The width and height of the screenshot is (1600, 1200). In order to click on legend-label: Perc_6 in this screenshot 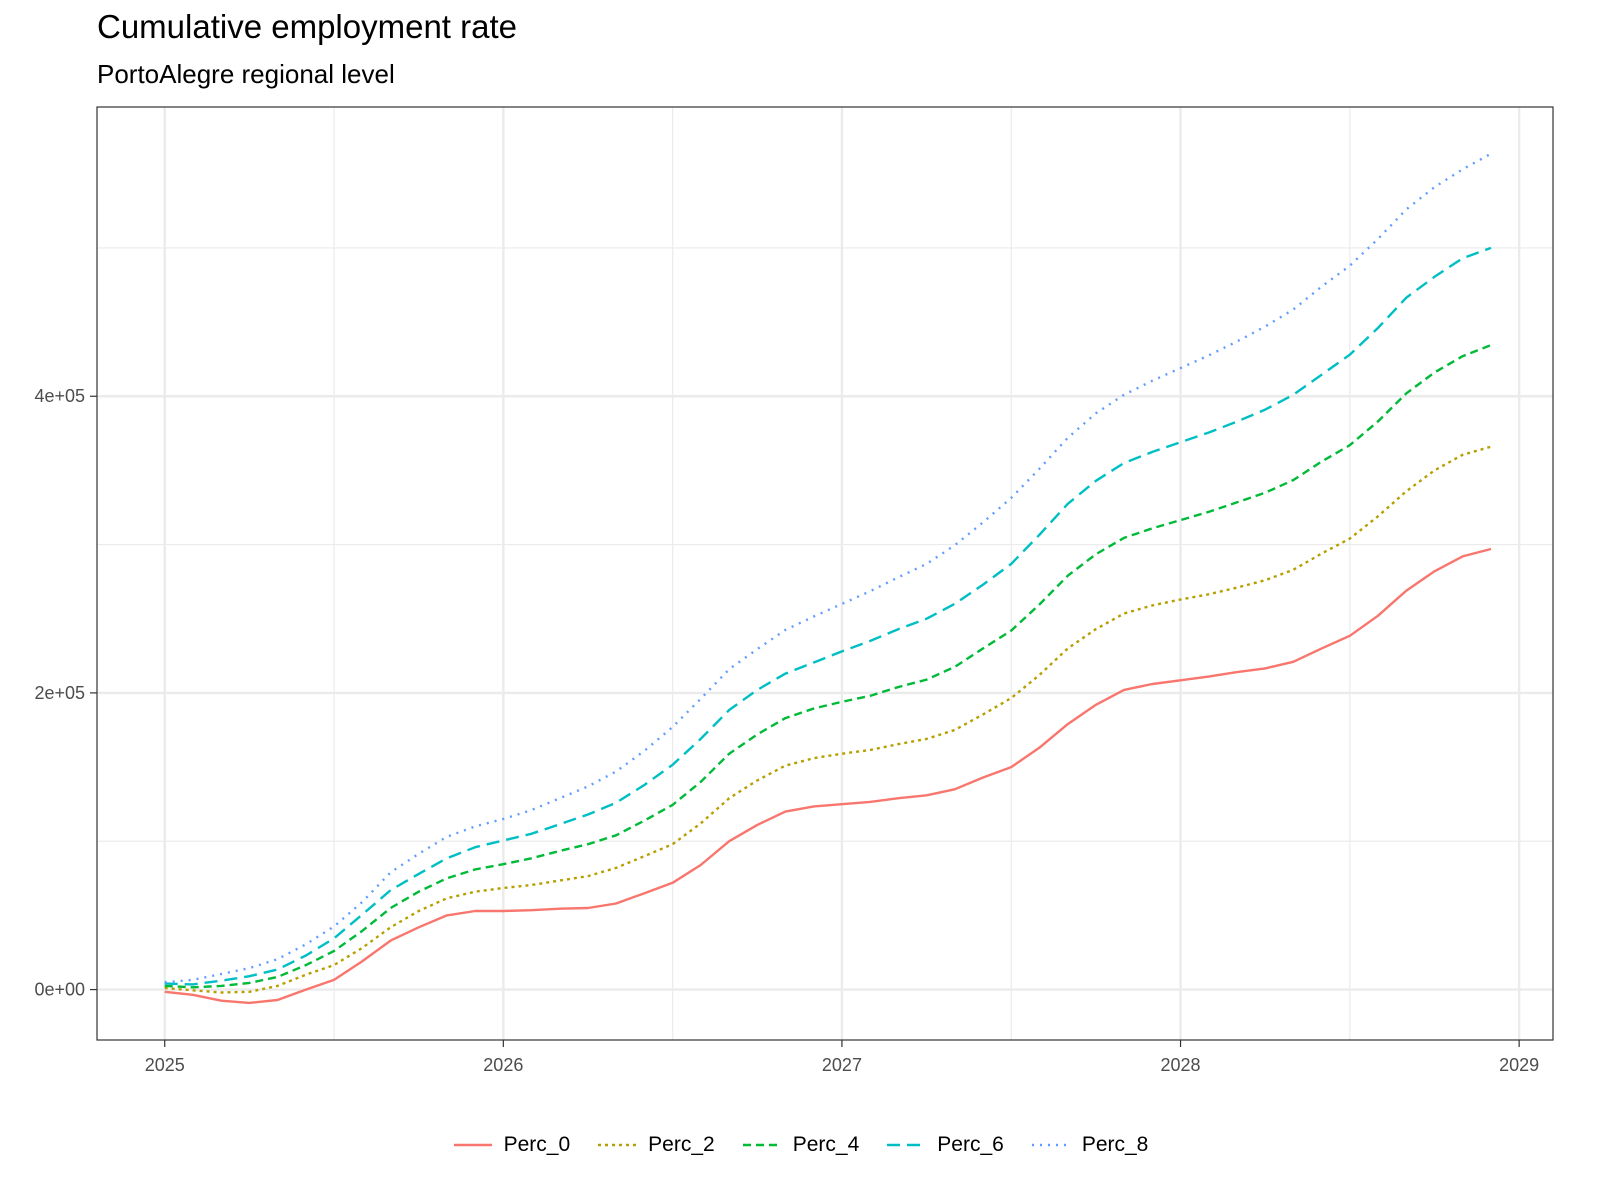, I will do `click(970, 1144)`.